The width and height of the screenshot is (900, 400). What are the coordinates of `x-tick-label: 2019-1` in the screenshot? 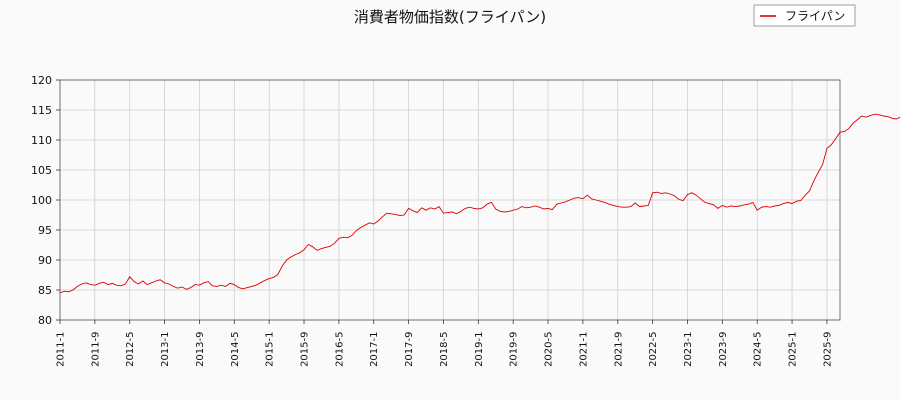 It's located at (479, 349).